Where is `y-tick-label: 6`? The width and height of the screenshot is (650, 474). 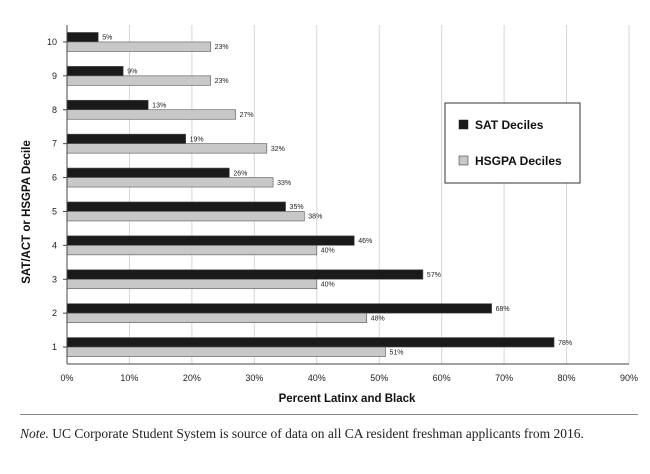
y-tick-label: 6 is located at coordinates (54, 178).